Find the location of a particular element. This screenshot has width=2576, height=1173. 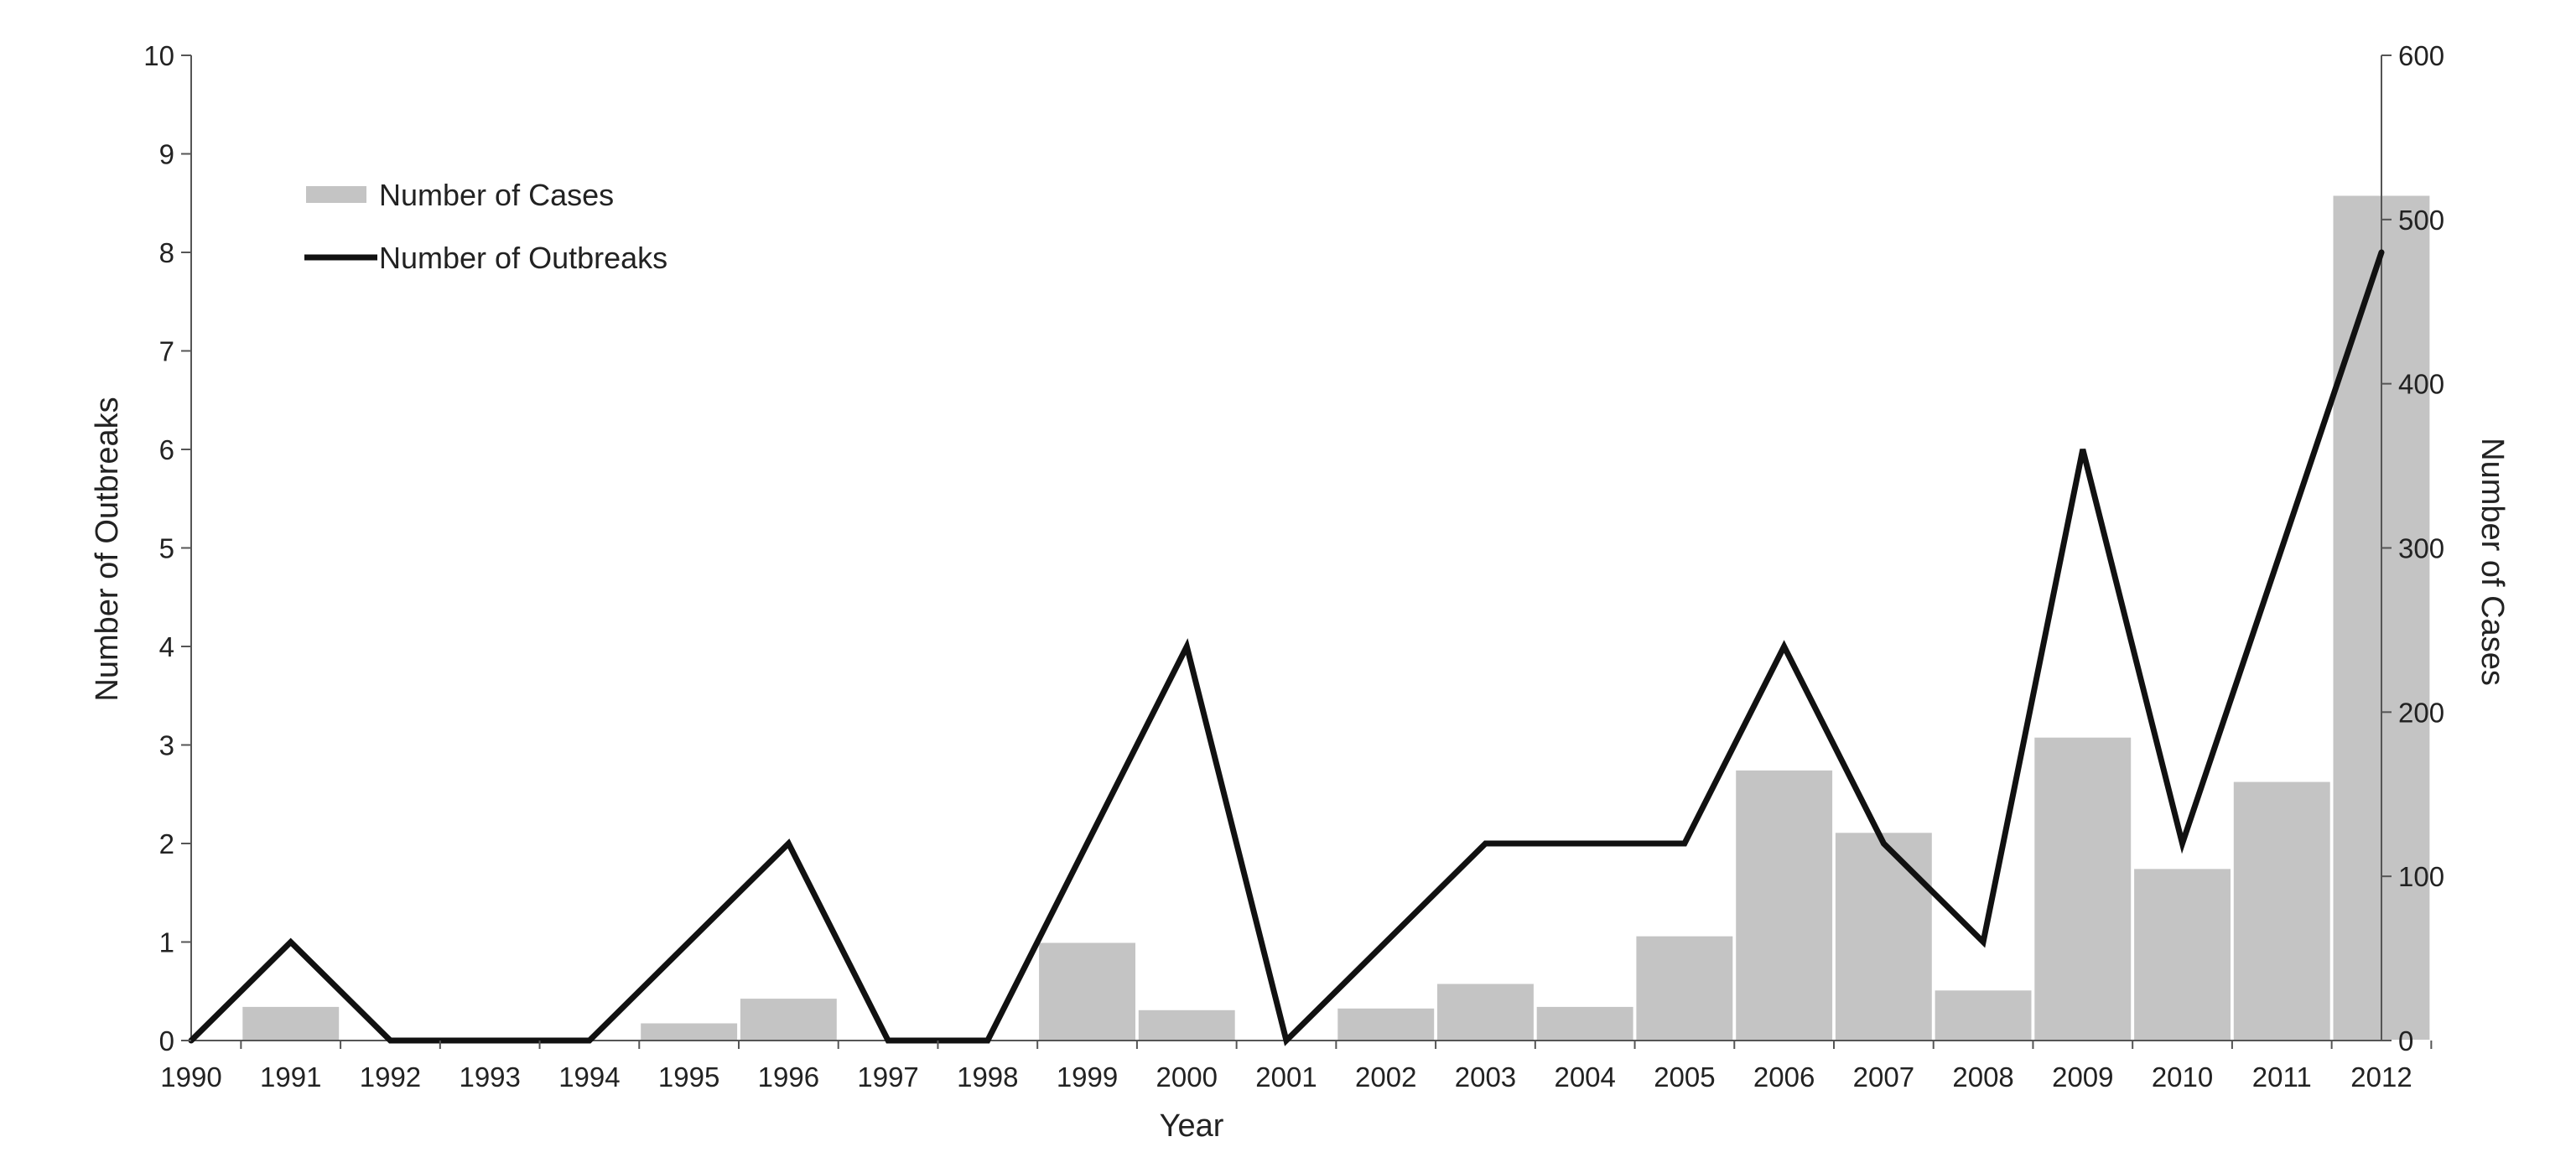

bar-cases-2008 is located at coordinates (1983, 1016).